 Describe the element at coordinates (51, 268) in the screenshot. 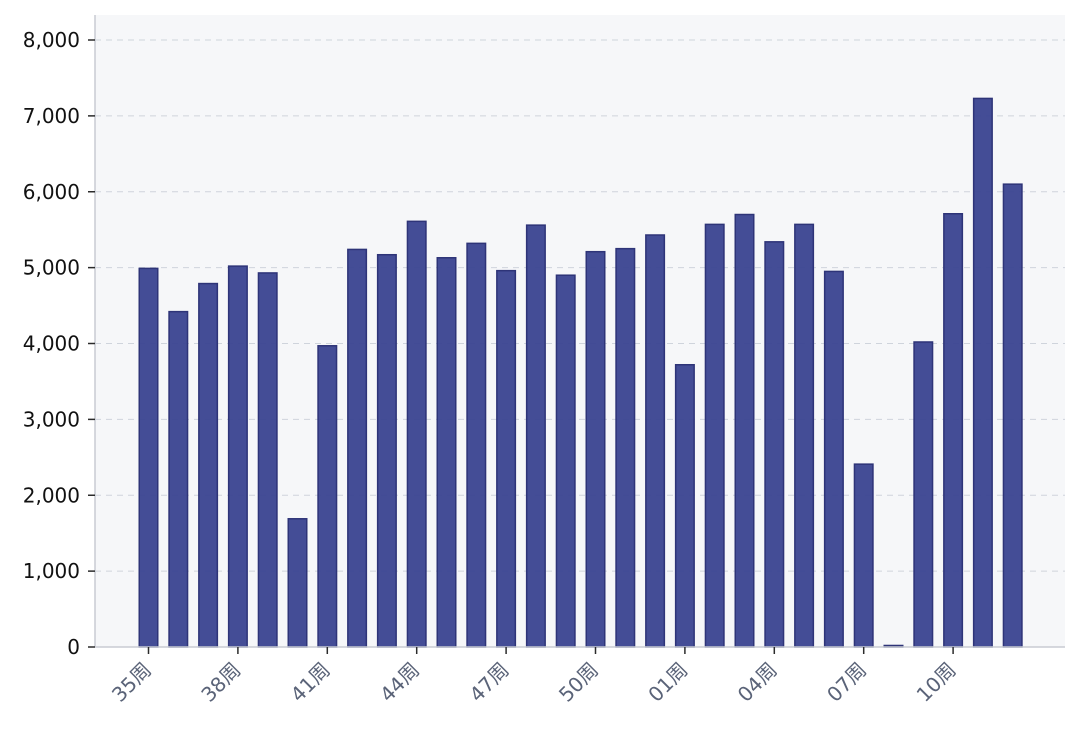

I see `y-tick-label: 5,000` at that location.